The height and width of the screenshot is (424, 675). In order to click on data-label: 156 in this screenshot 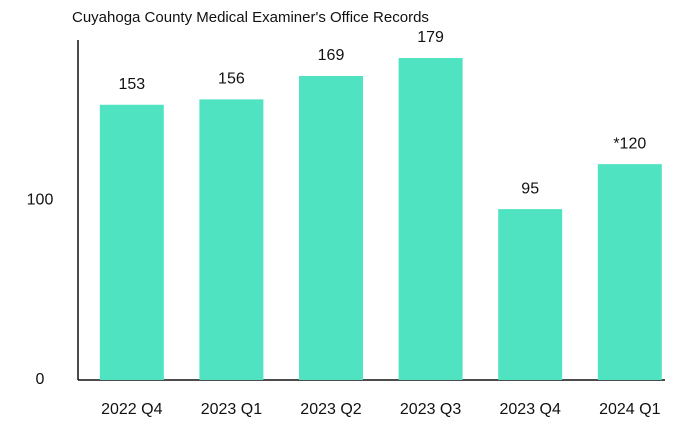, I will do `click(231, 79)`.